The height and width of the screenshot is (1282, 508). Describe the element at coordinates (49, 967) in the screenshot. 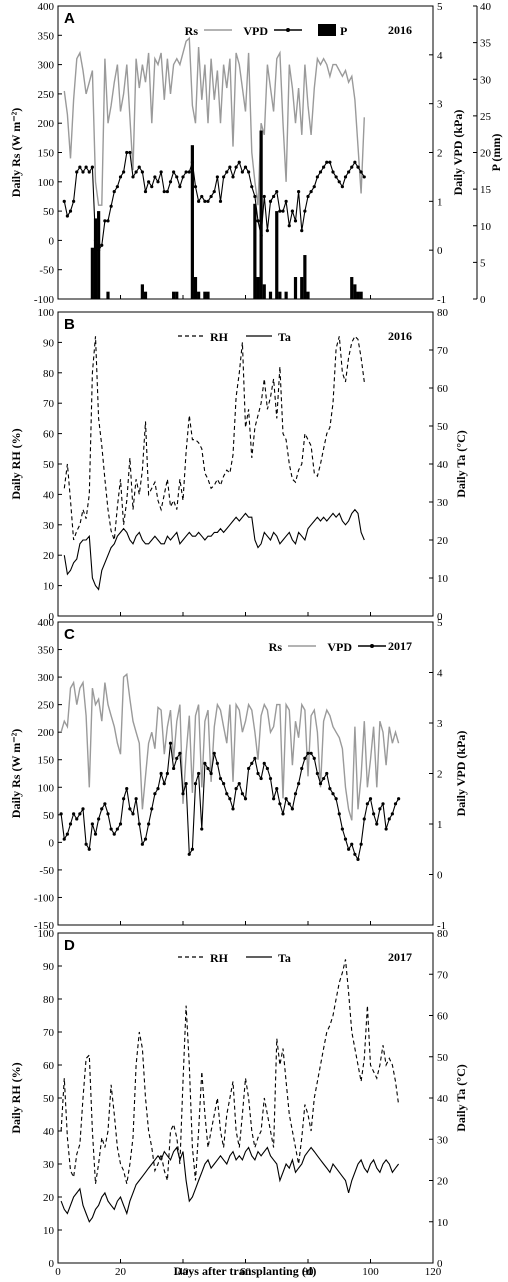

I see `left-tick-label: 90` at that location.